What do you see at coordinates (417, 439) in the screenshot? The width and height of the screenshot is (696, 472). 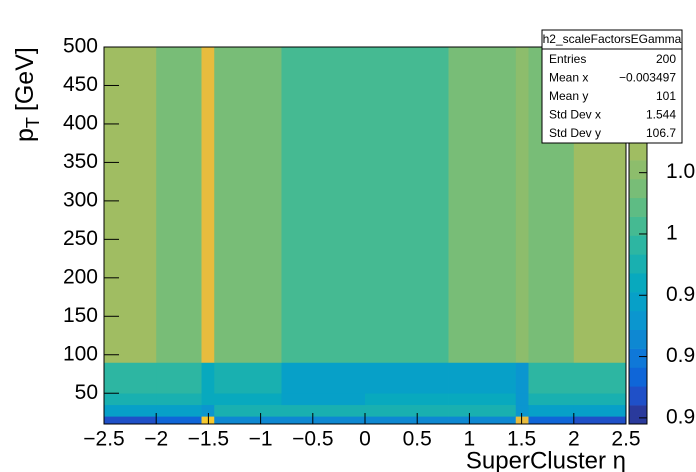 I see `x-tick-label: 0.5` at bounding box center [417, 439].